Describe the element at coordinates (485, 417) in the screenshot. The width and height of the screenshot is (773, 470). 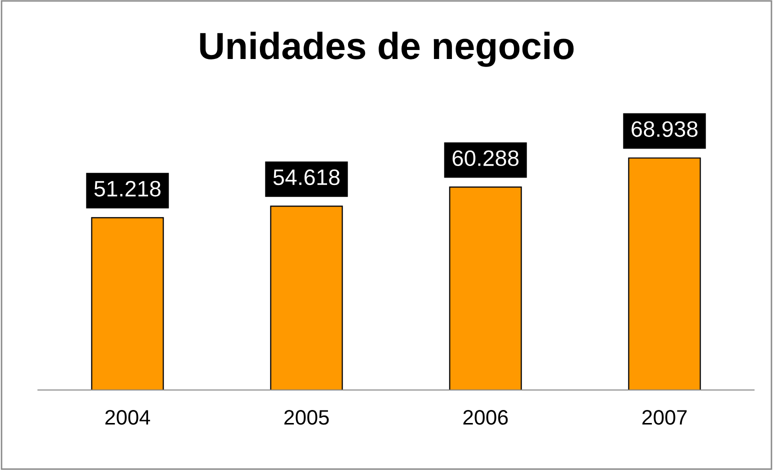
I see `x-tick-label: 2006` at that location.